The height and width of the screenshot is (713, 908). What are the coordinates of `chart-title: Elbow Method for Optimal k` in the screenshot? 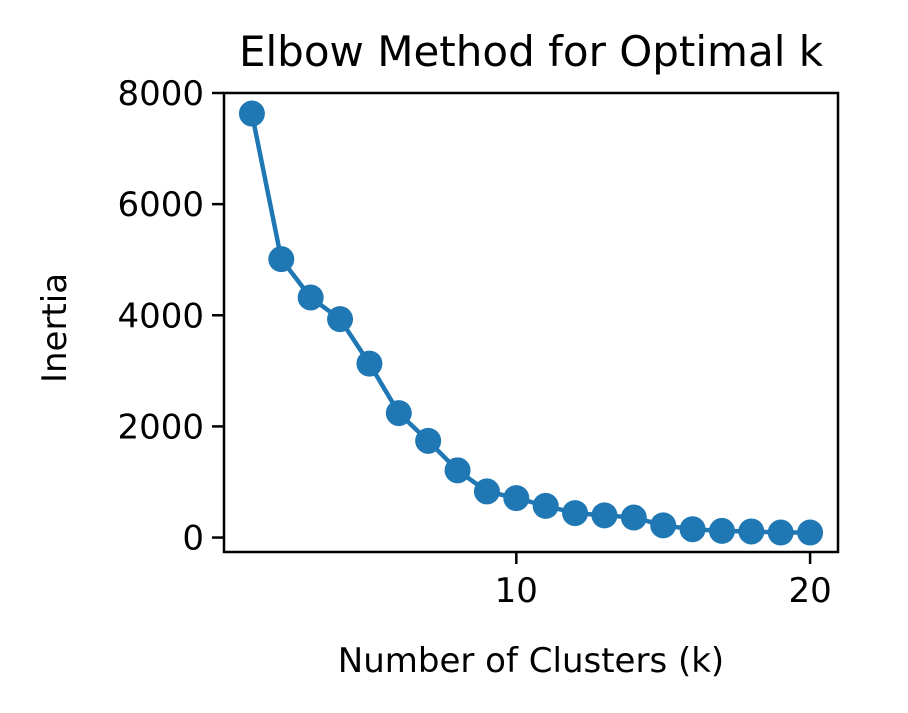 It's located at (531, 51).